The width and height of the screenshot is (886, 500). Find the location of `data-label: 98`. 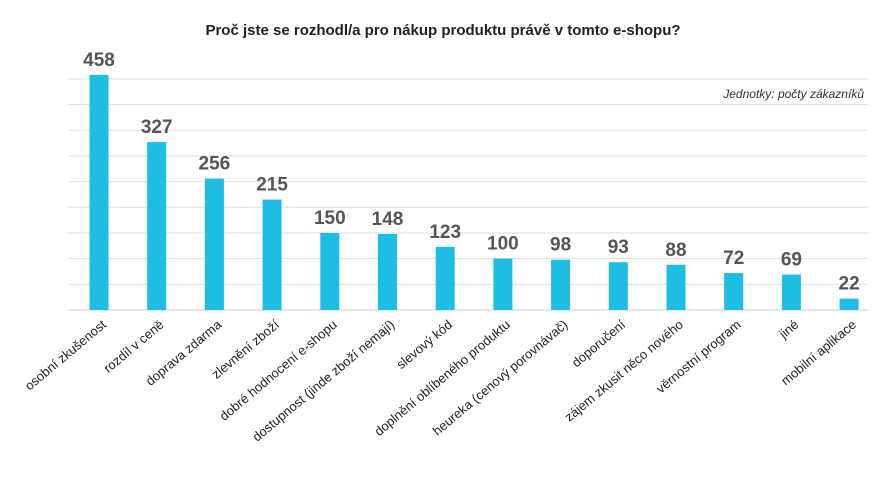

data-label: 98 is located at coordinates (560, 245).